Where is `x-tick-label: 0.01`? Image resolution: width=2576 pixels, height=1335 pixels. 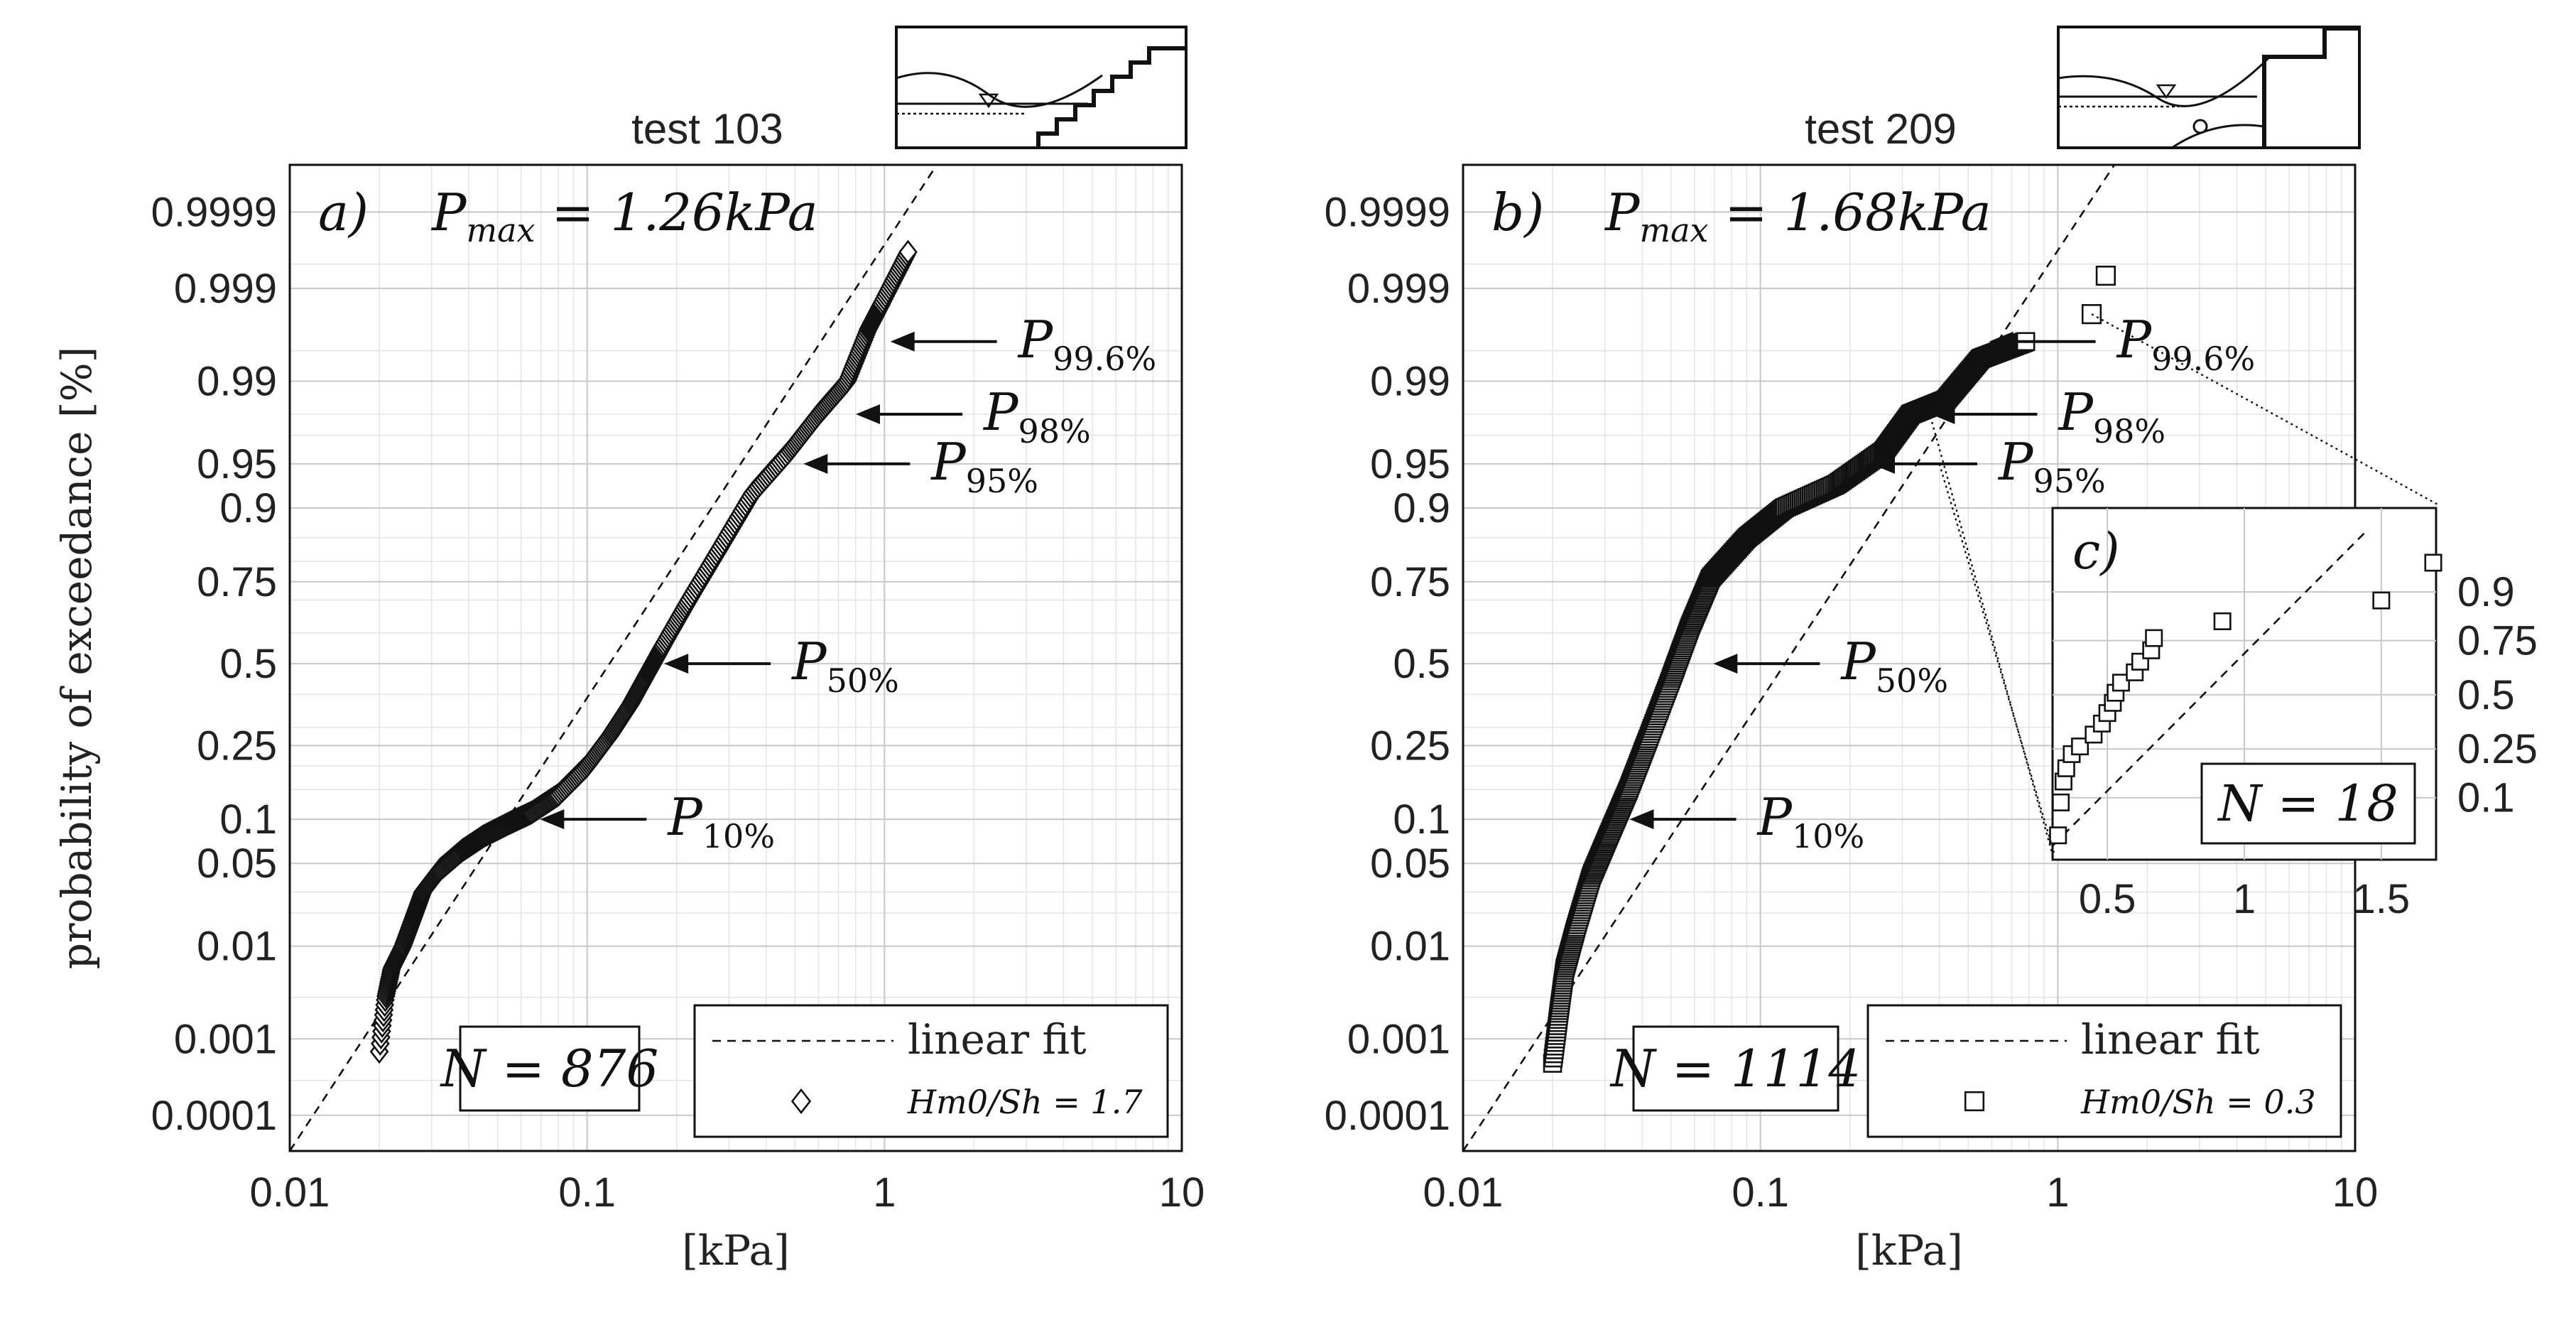 x-tick-label: 0.01 is located at coordinates (290, 1192).